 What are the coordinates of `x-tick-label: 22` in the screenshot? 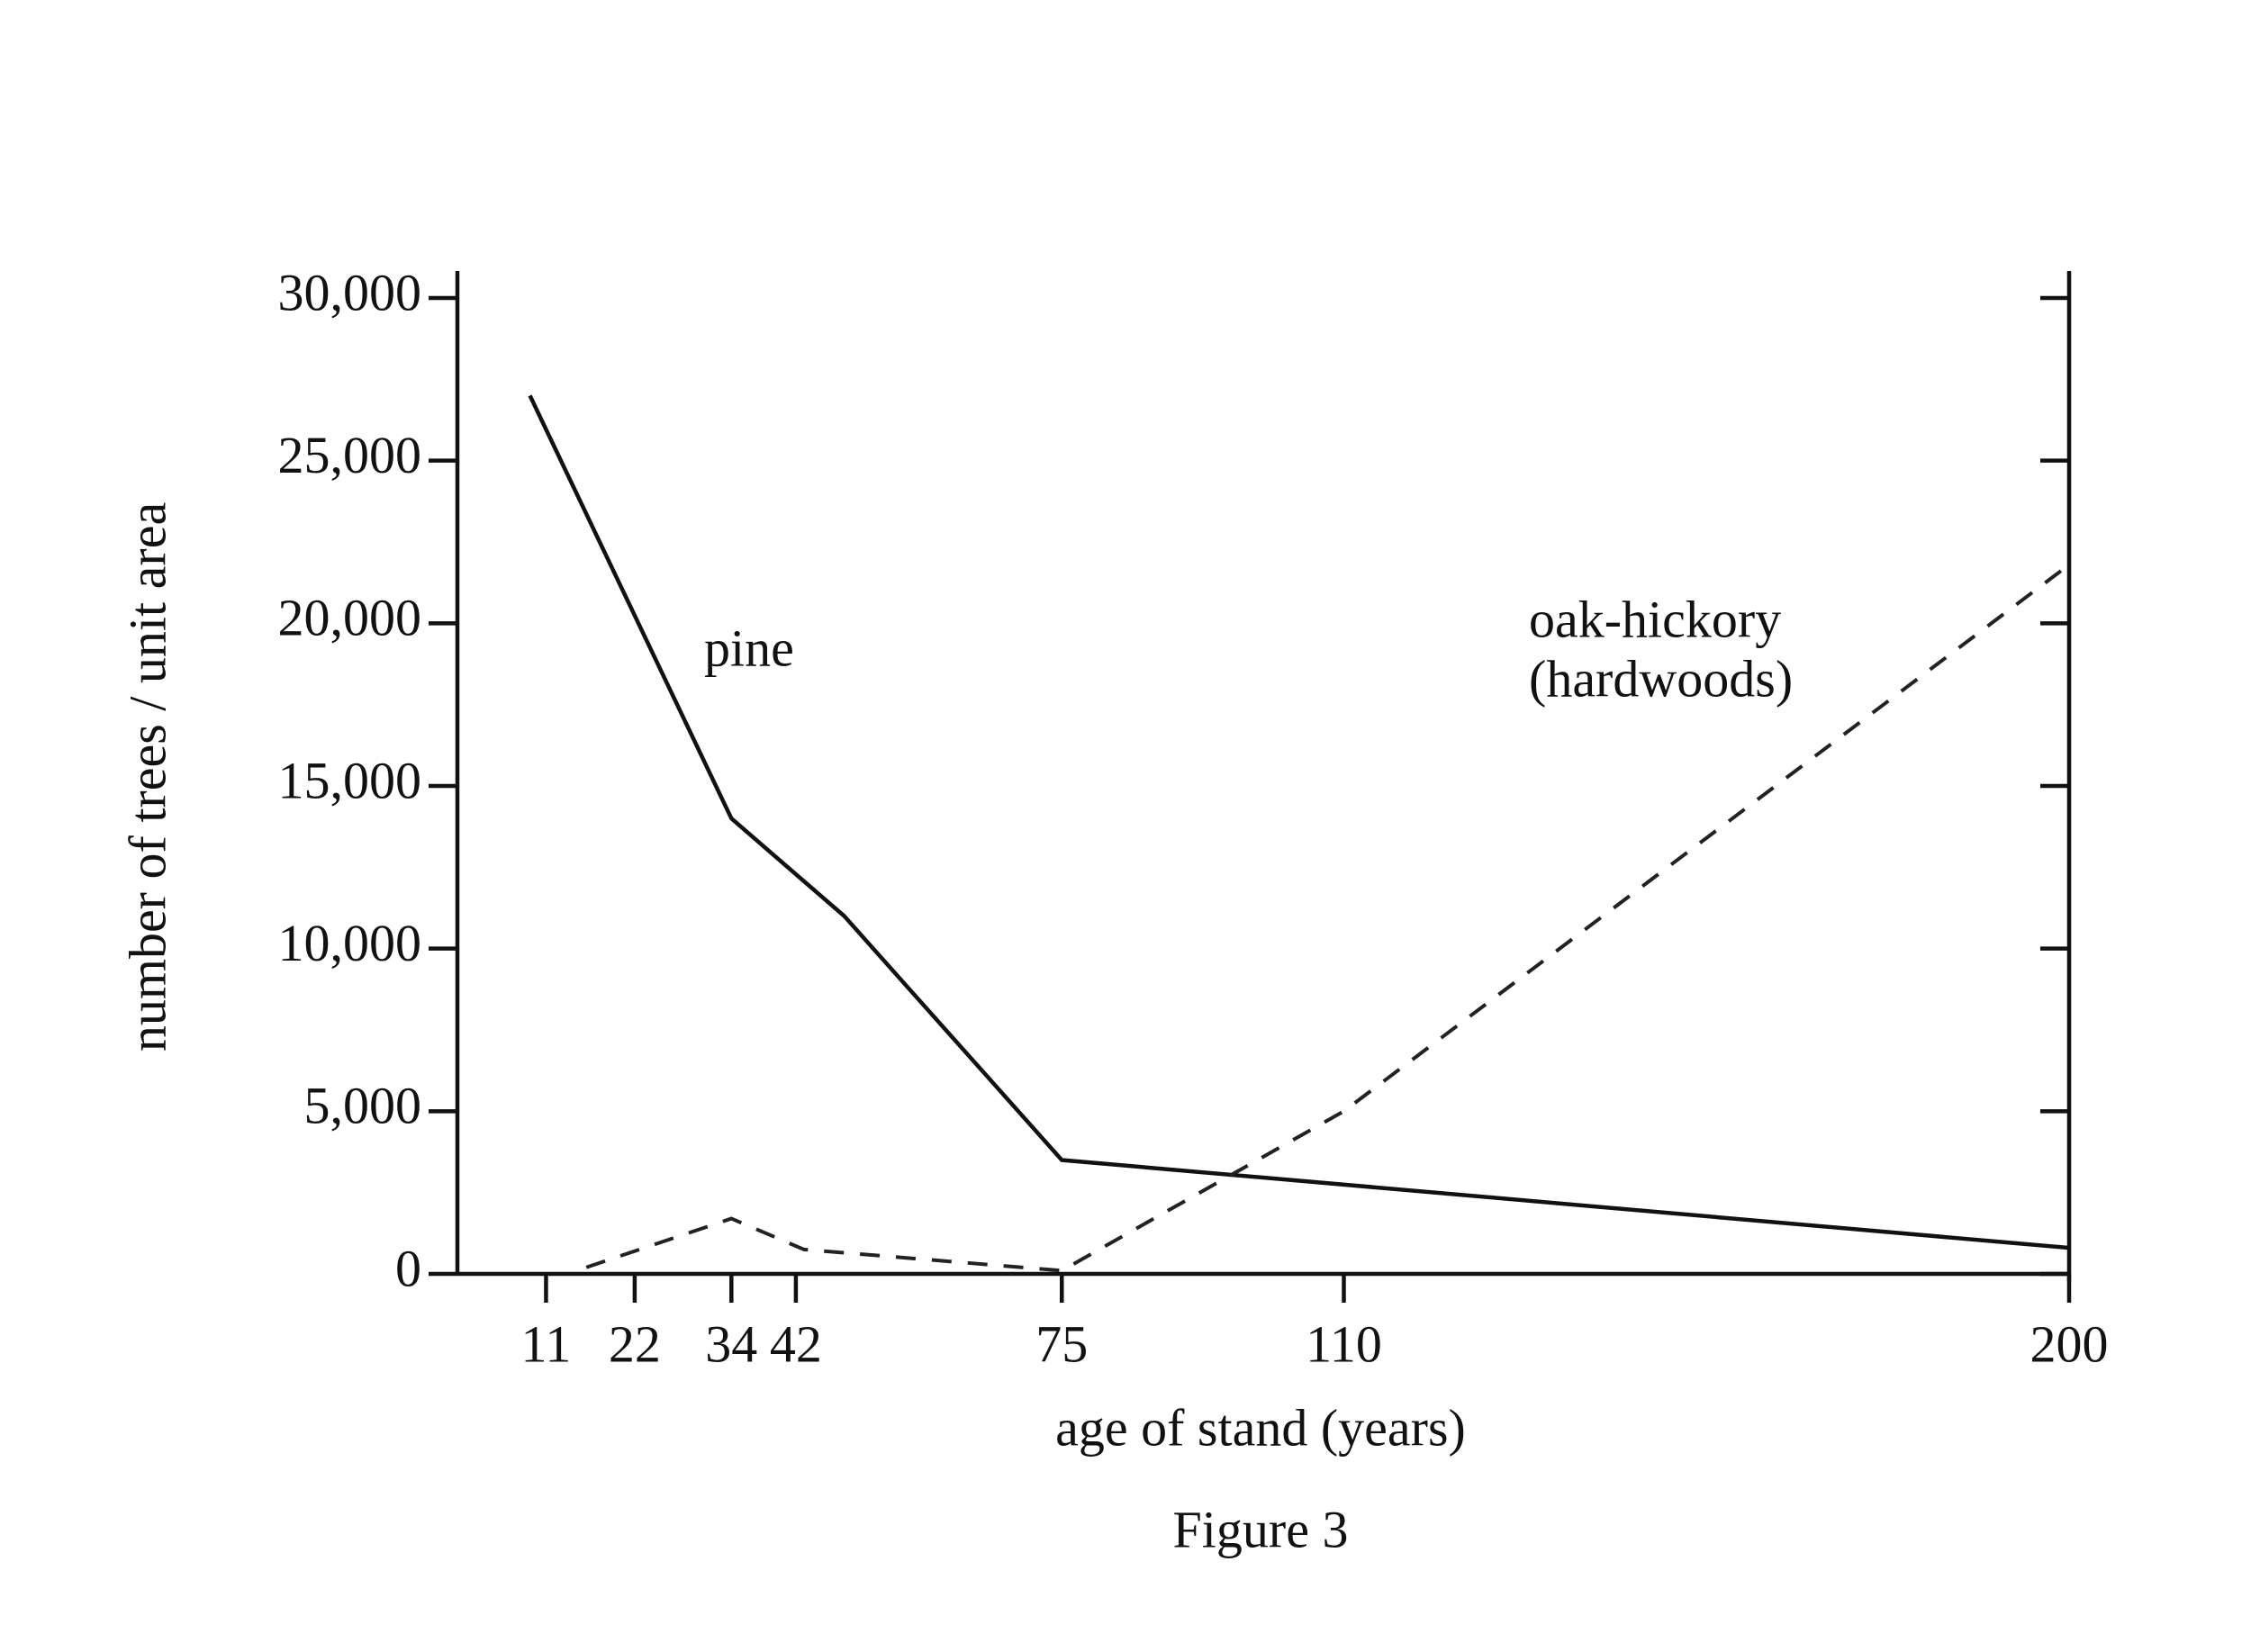 It's located at (635, 1343).